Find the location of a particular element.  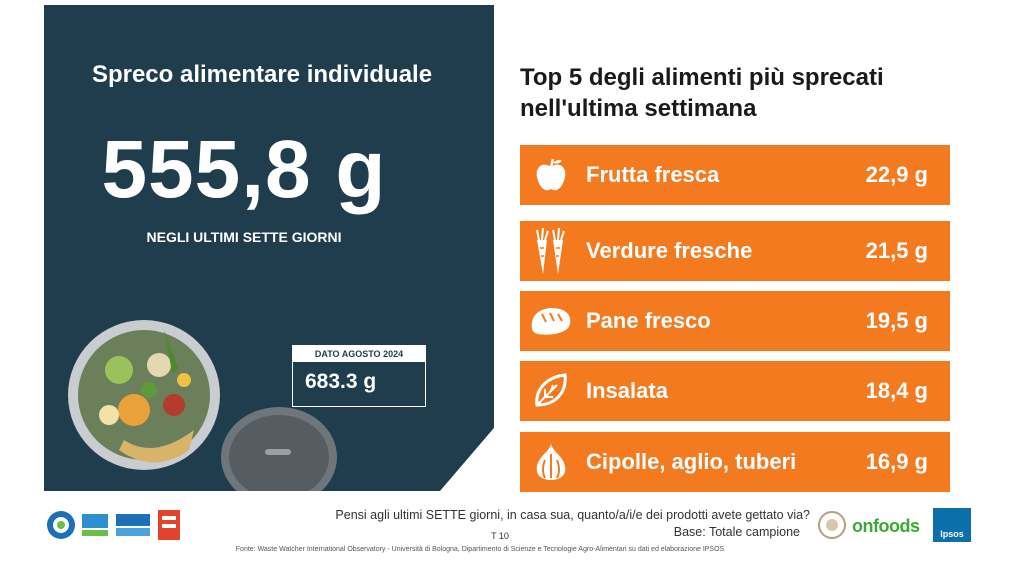

food-item-value: 16,9 g is located at coordinates (896, 461).